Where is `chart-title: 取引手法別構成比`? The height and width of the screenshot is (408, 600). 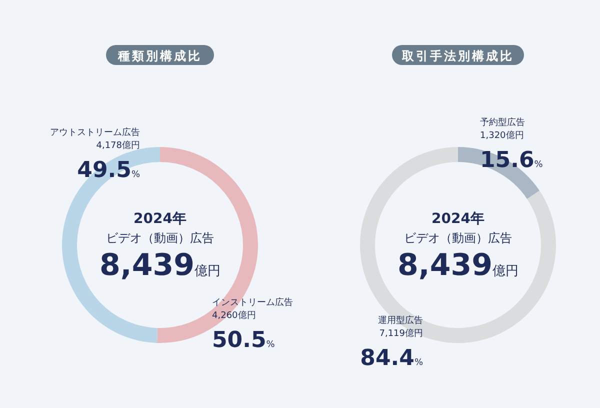
chart-title: 取引手法別構成比 is located at coordinates (457, 56).